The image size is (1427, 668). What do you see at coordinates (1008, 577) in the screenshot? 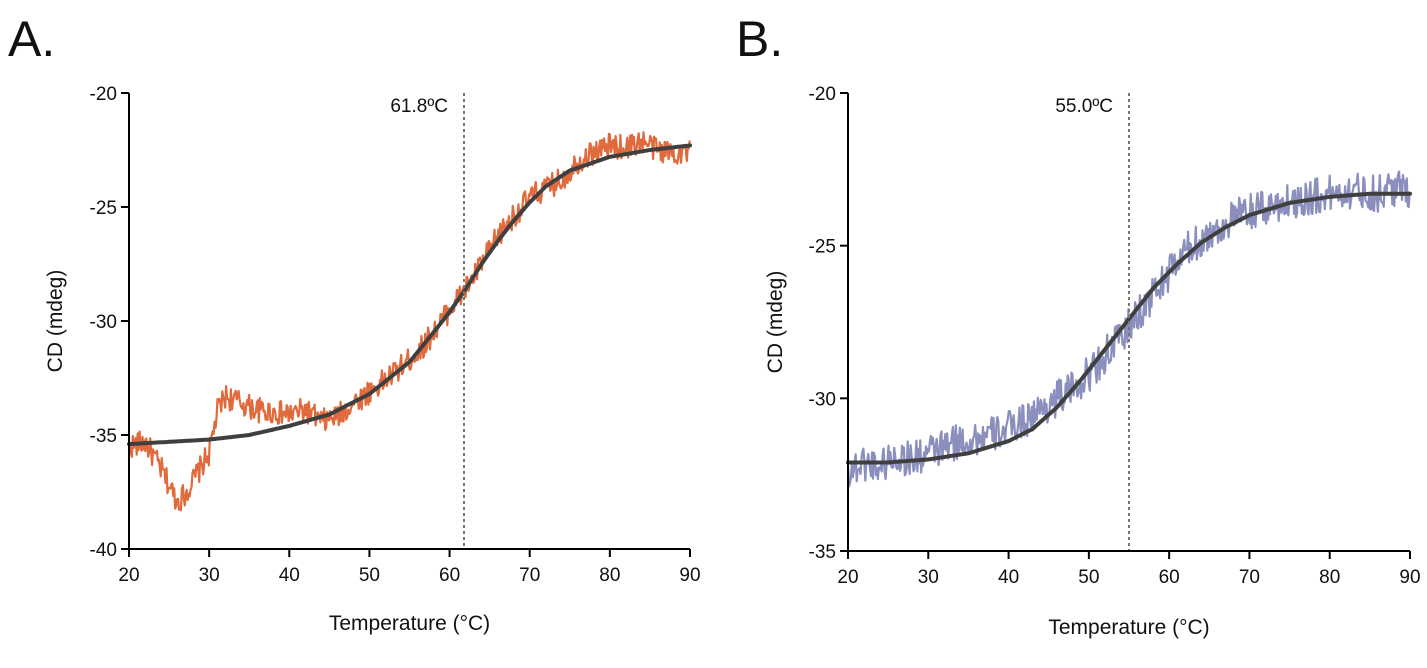
I see `x-tick-label-1: 40` at bounding box center [1008, 577].